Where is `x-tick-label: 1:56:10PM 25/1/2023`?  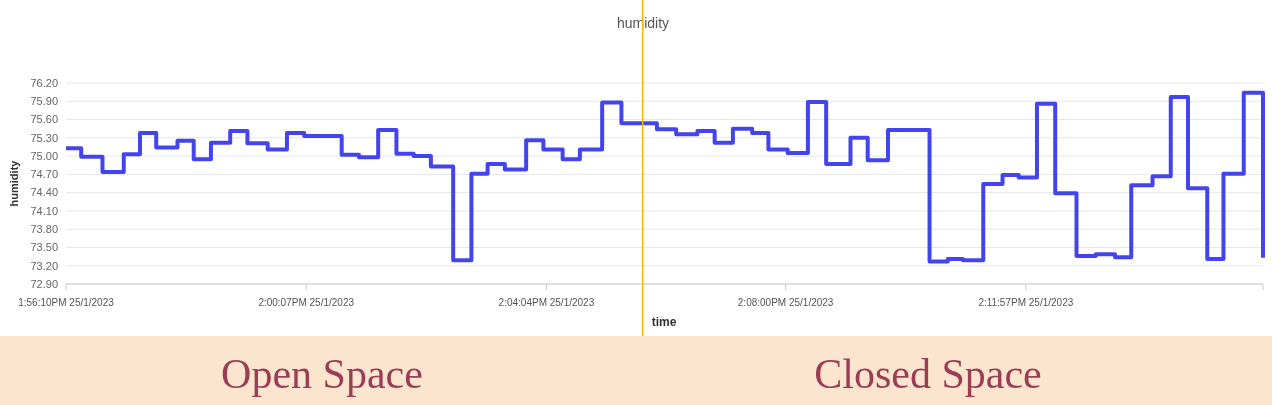 x-tick-label: 1:56:10PM 25/1/2023 is located at coordinates (66, 302).